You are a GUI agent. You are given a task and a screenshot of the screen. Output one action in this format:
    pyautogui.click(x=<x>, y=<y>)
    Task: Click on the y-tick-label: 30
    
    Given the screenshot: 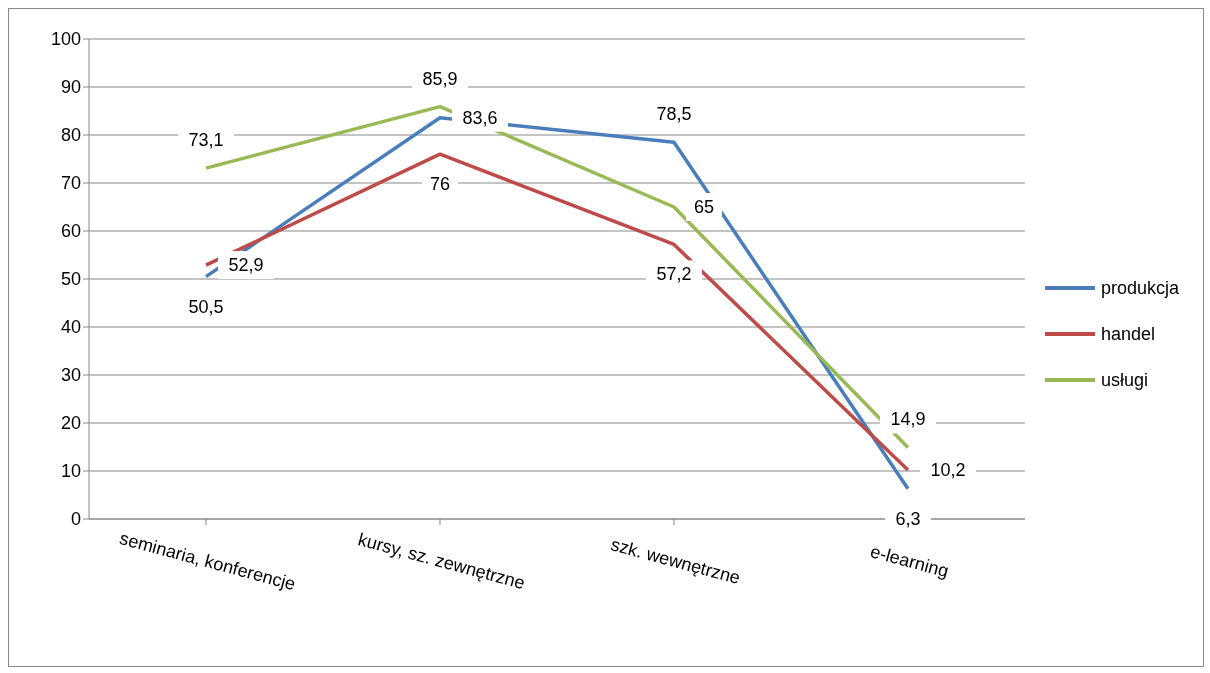 What is the action you would take?
    pyautogui.click(x=70, y=375)
    